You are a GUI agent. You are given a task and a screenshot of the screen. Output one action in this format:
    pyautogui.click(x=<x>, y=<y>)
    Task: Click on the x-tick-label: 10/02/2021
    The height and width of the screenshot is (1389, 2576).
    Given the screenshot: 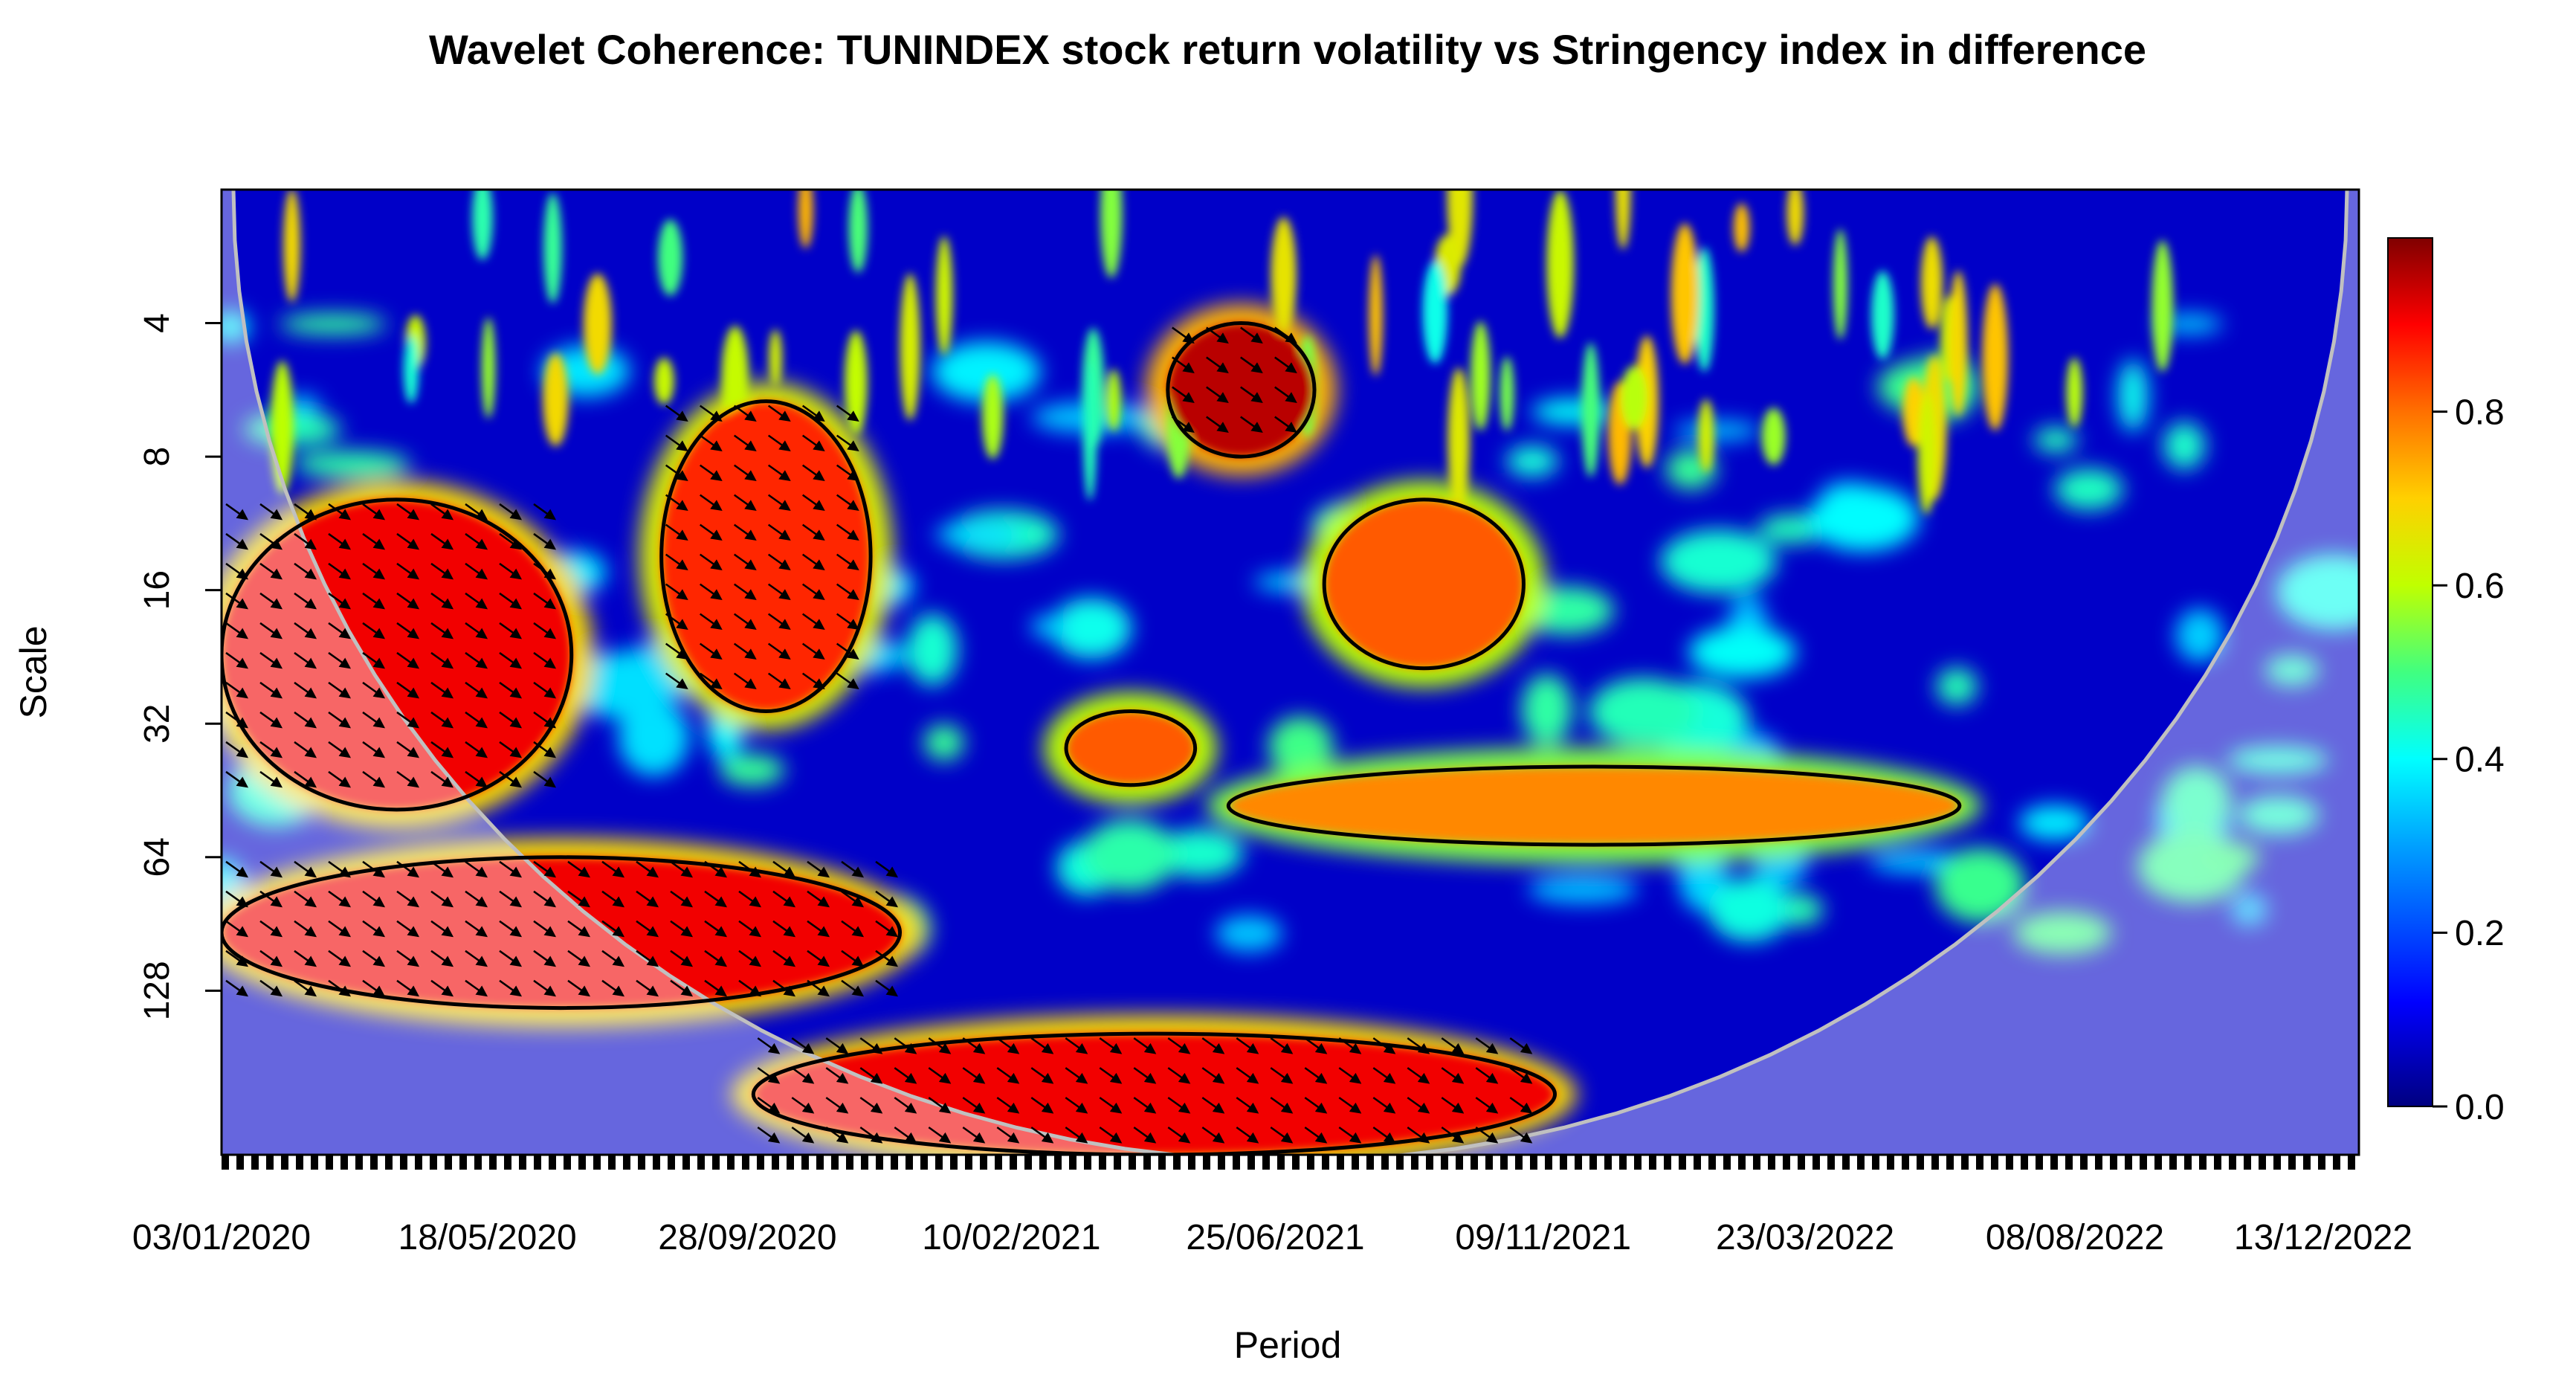 What is the action you would take?
    pyautogui.click(x=1011, y=1237)
    